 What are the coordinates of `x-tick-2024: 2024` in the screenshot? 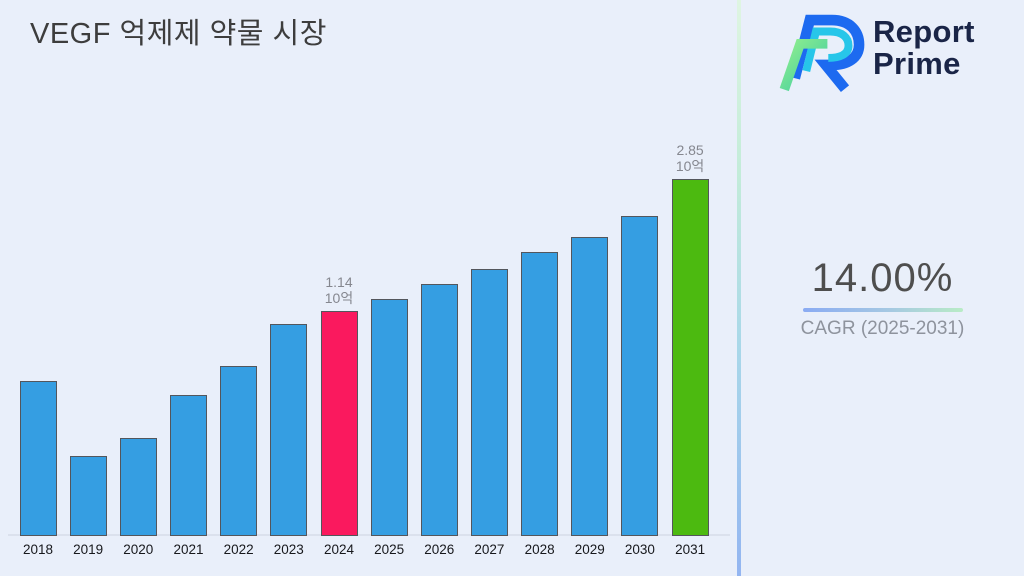 It's located at (339, 549).